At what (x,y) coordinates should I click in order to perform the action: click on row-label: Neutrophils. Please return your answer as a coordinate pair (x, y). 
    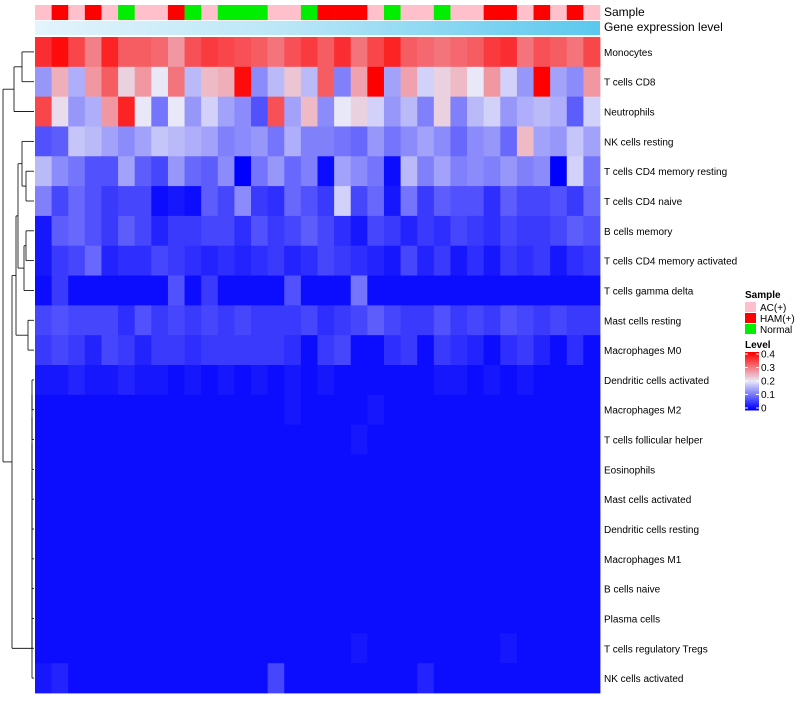
    Looking at the image, I should click on (629, 113).